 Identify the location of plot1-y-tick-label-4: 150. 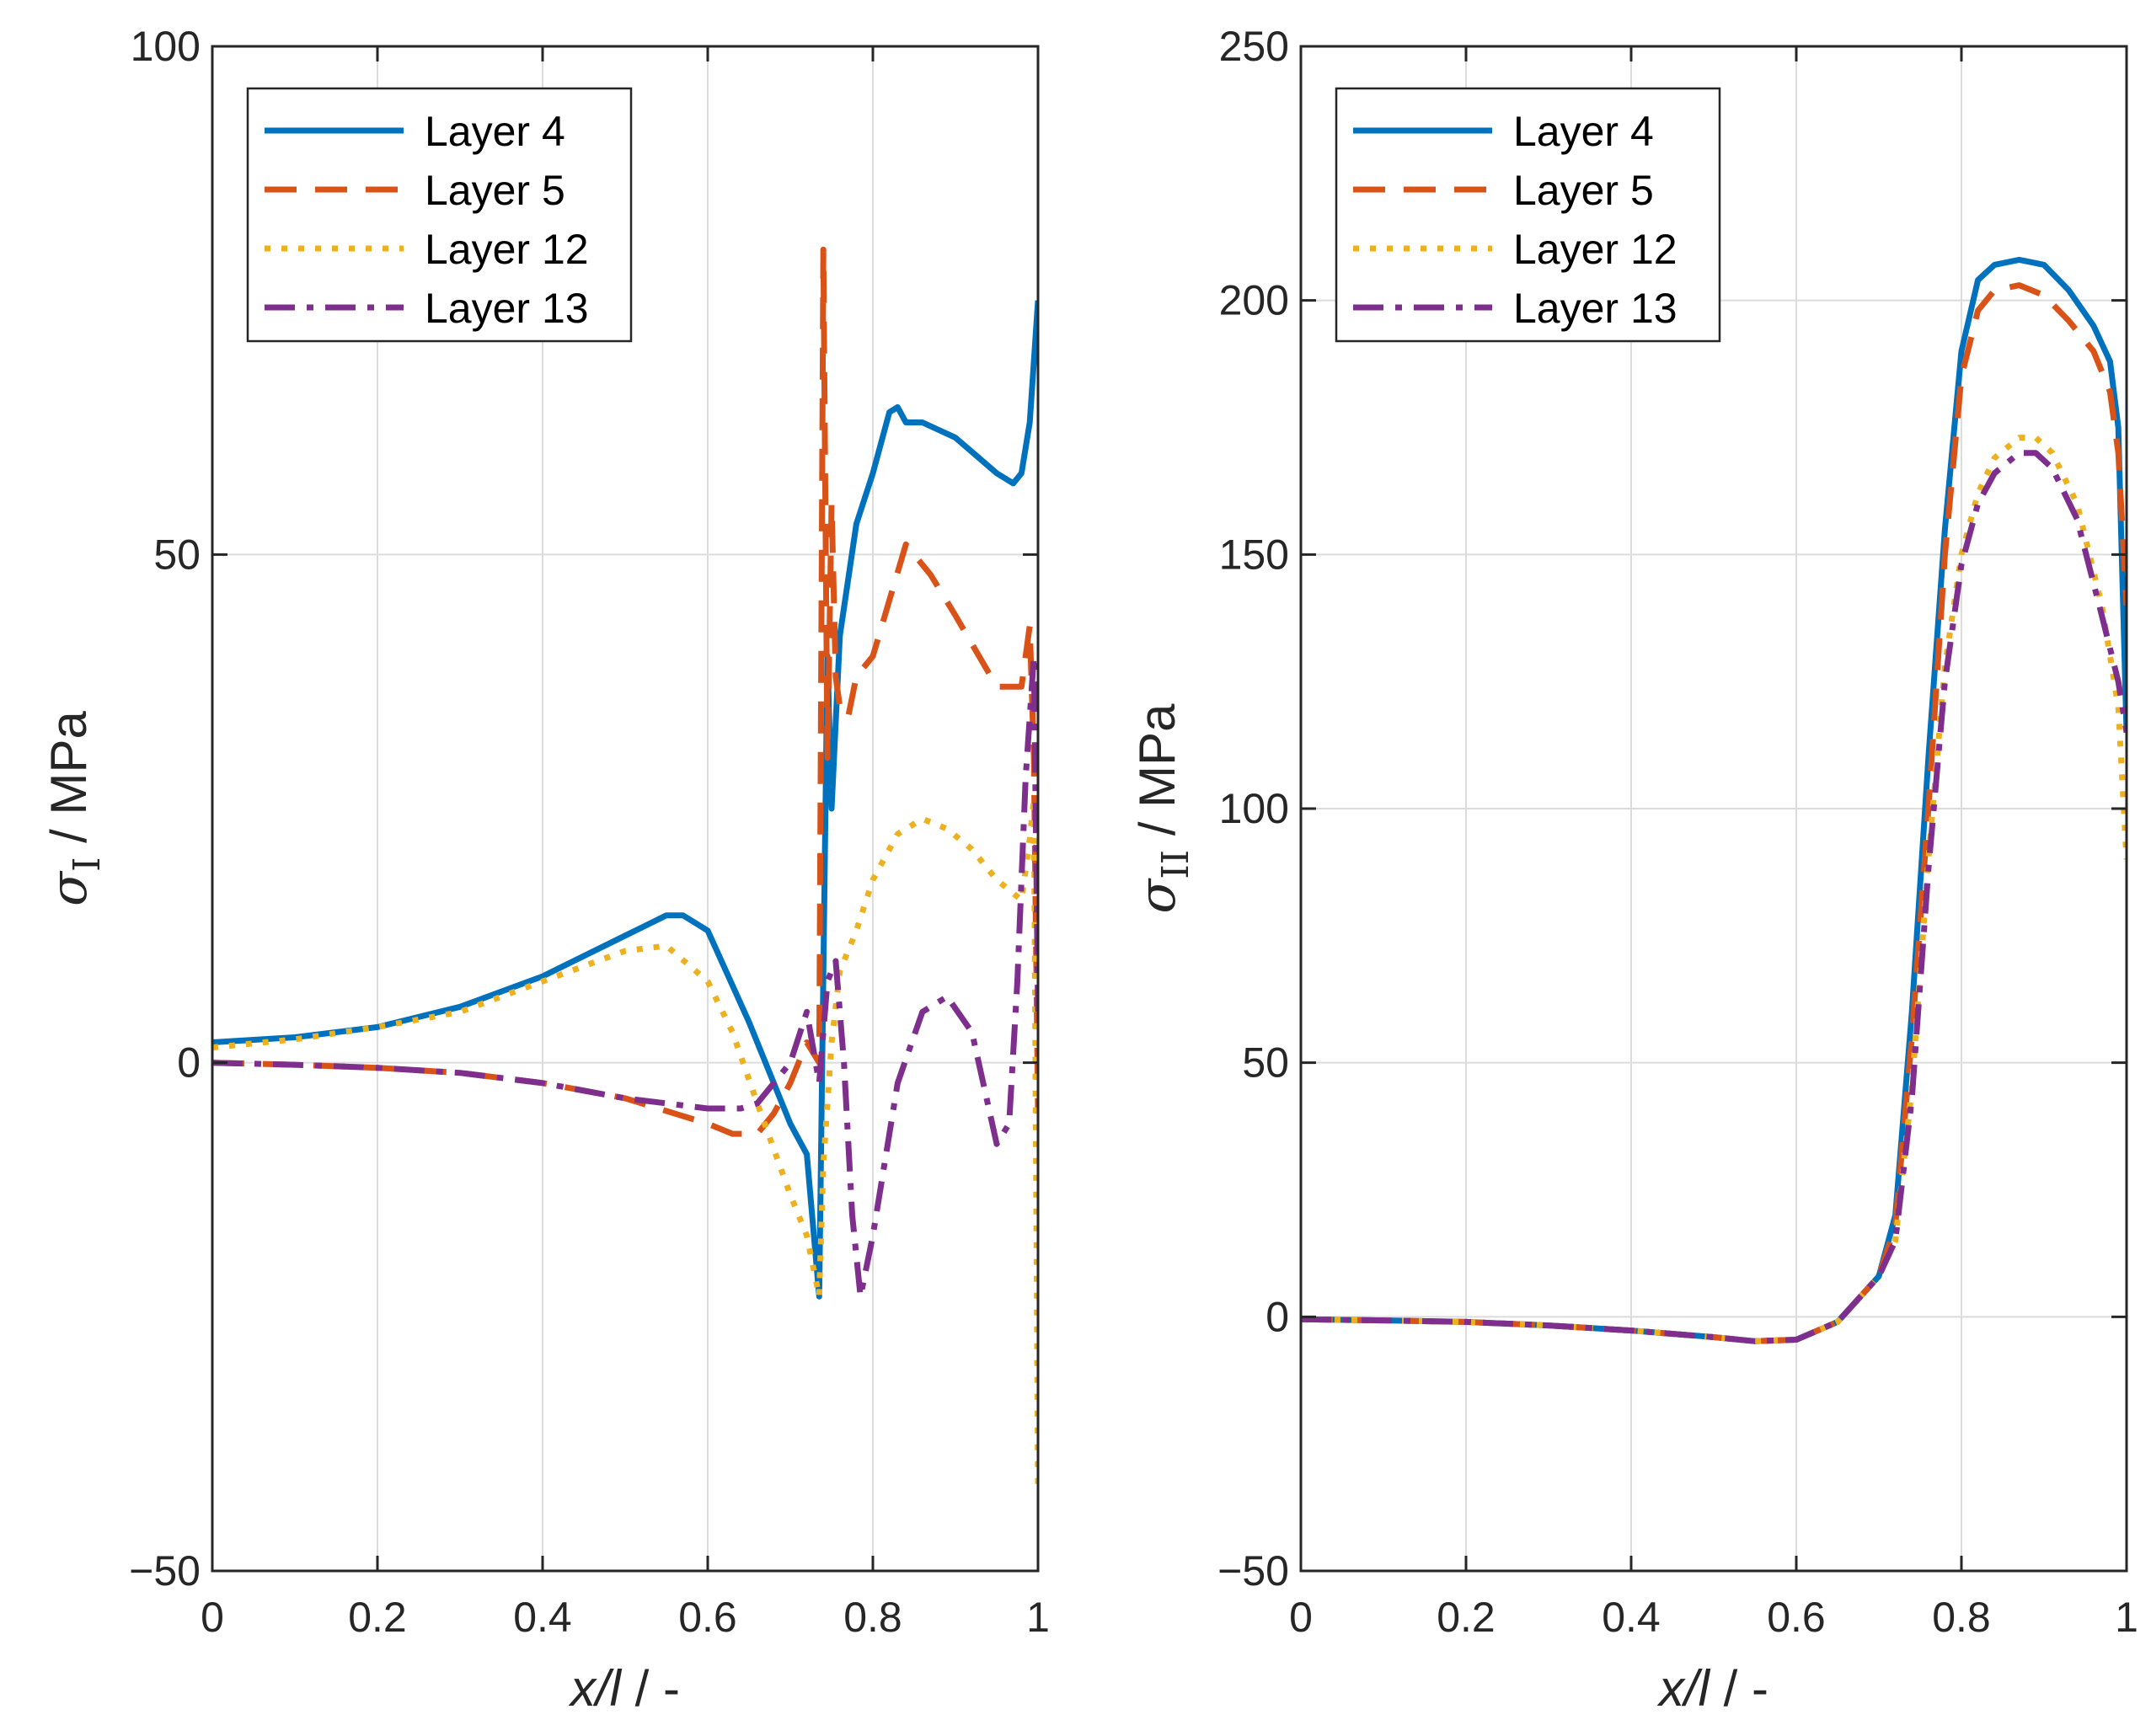
(1254, 554).